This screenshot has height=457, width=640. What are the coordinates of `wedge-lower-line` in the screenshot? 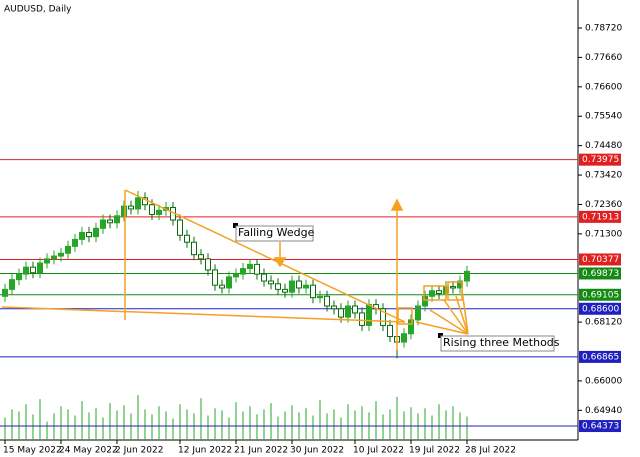 It's located at (203, 314).